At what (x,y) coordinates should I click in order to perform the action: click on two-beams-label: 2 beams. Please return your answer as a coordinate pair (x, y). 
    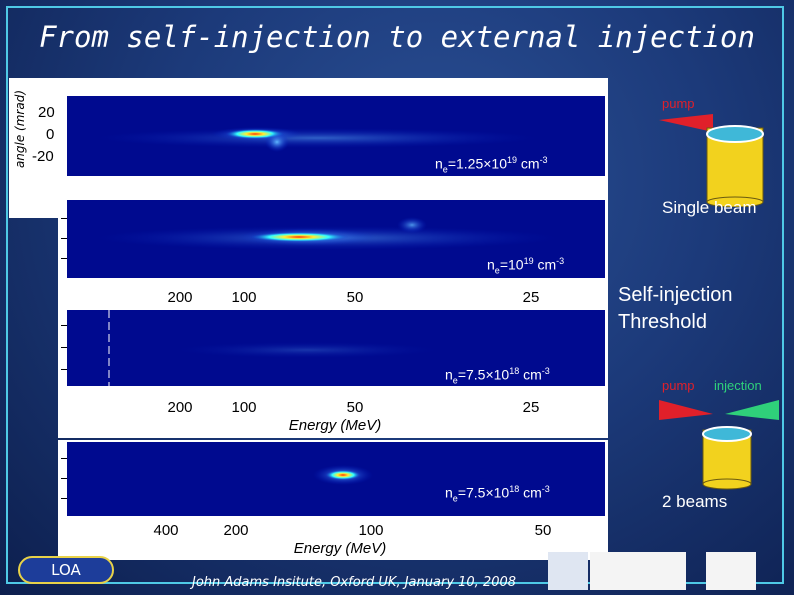
    Looking at the image, I should click on (695, 501).